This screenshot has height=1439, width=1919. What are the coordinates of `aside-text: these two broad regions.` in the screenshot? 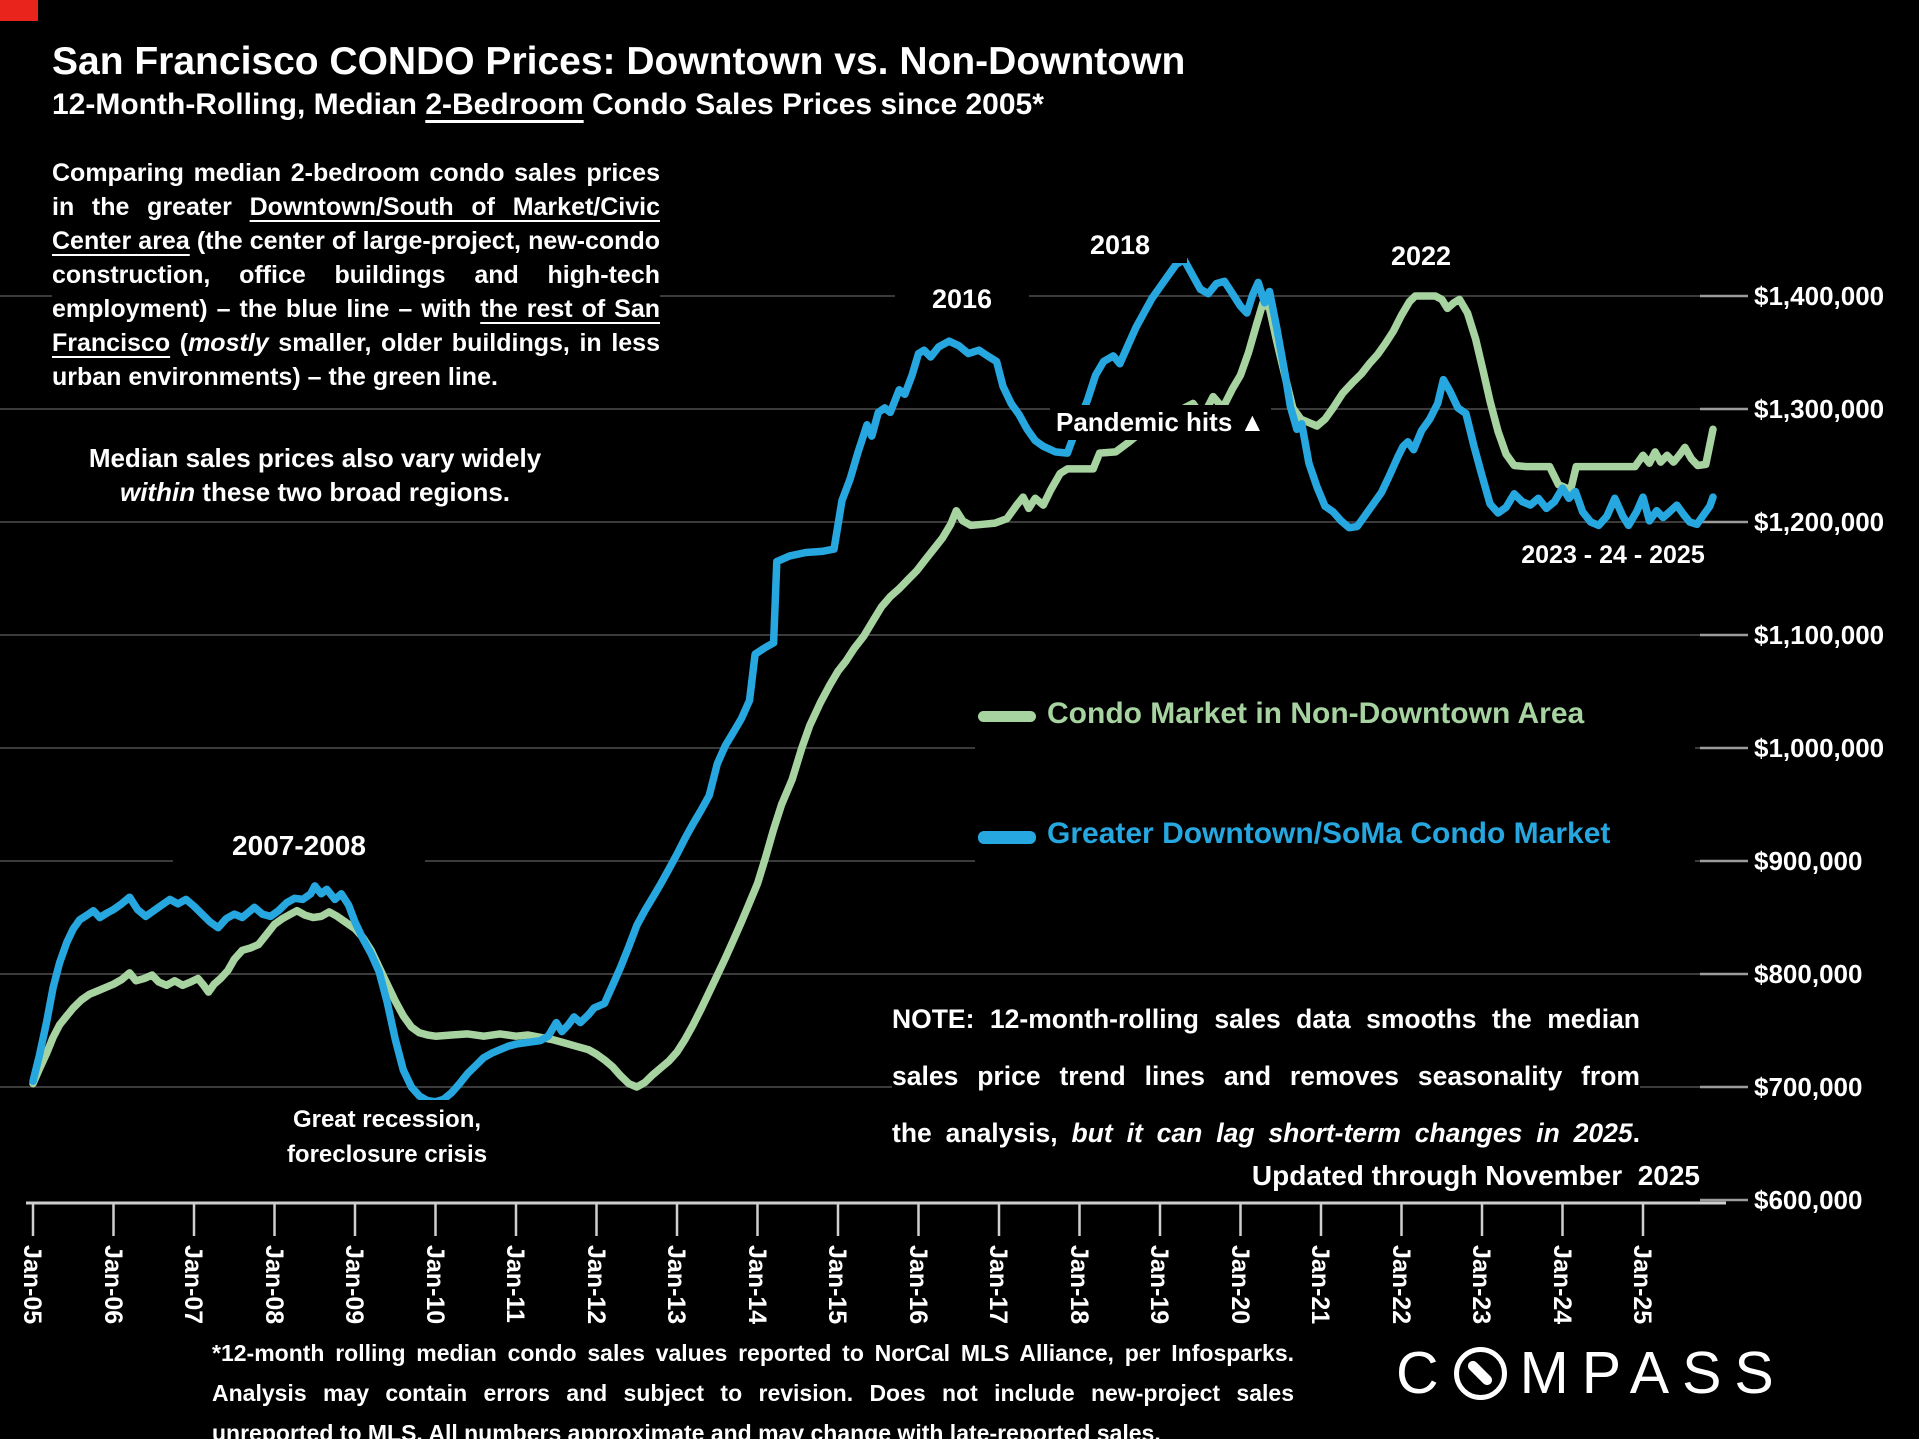 It's located at (353, 492).